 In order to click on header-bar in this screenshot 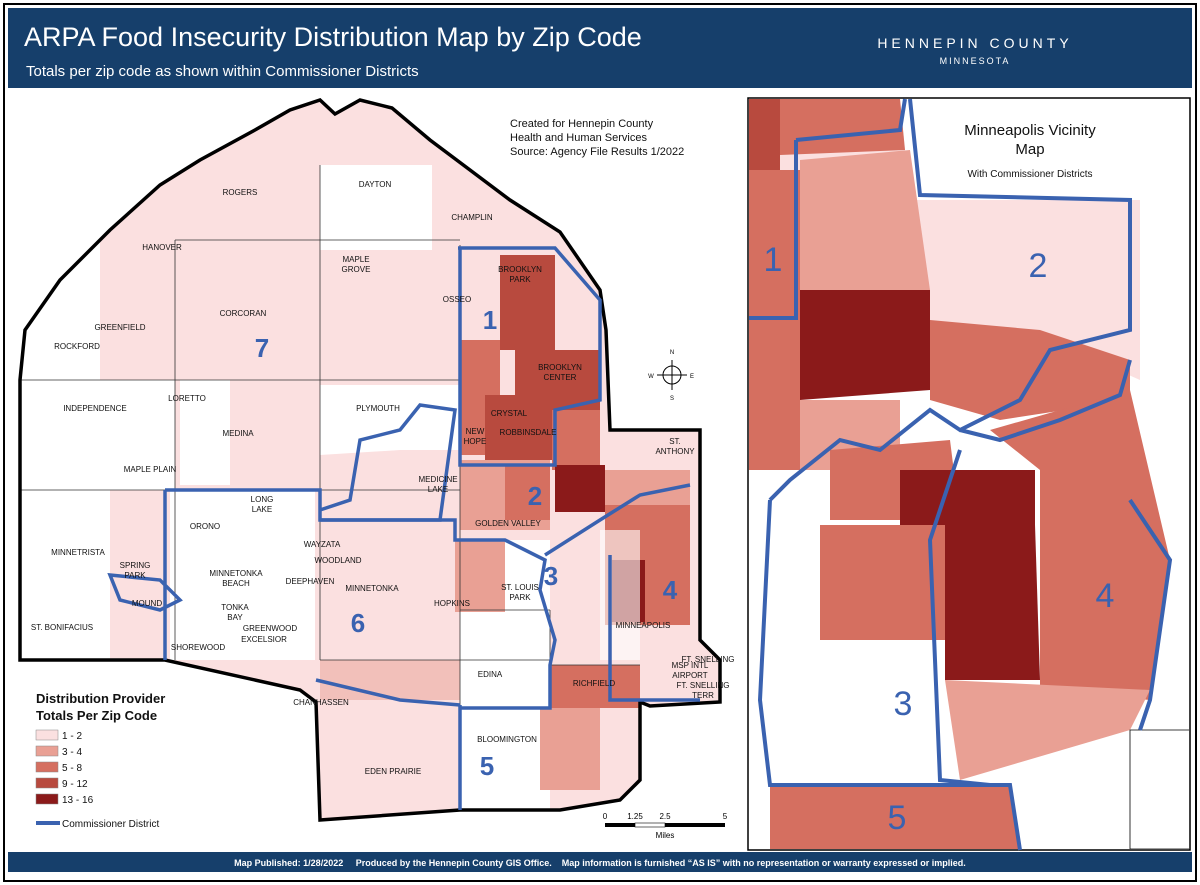, I will do `click(600, 48)`.